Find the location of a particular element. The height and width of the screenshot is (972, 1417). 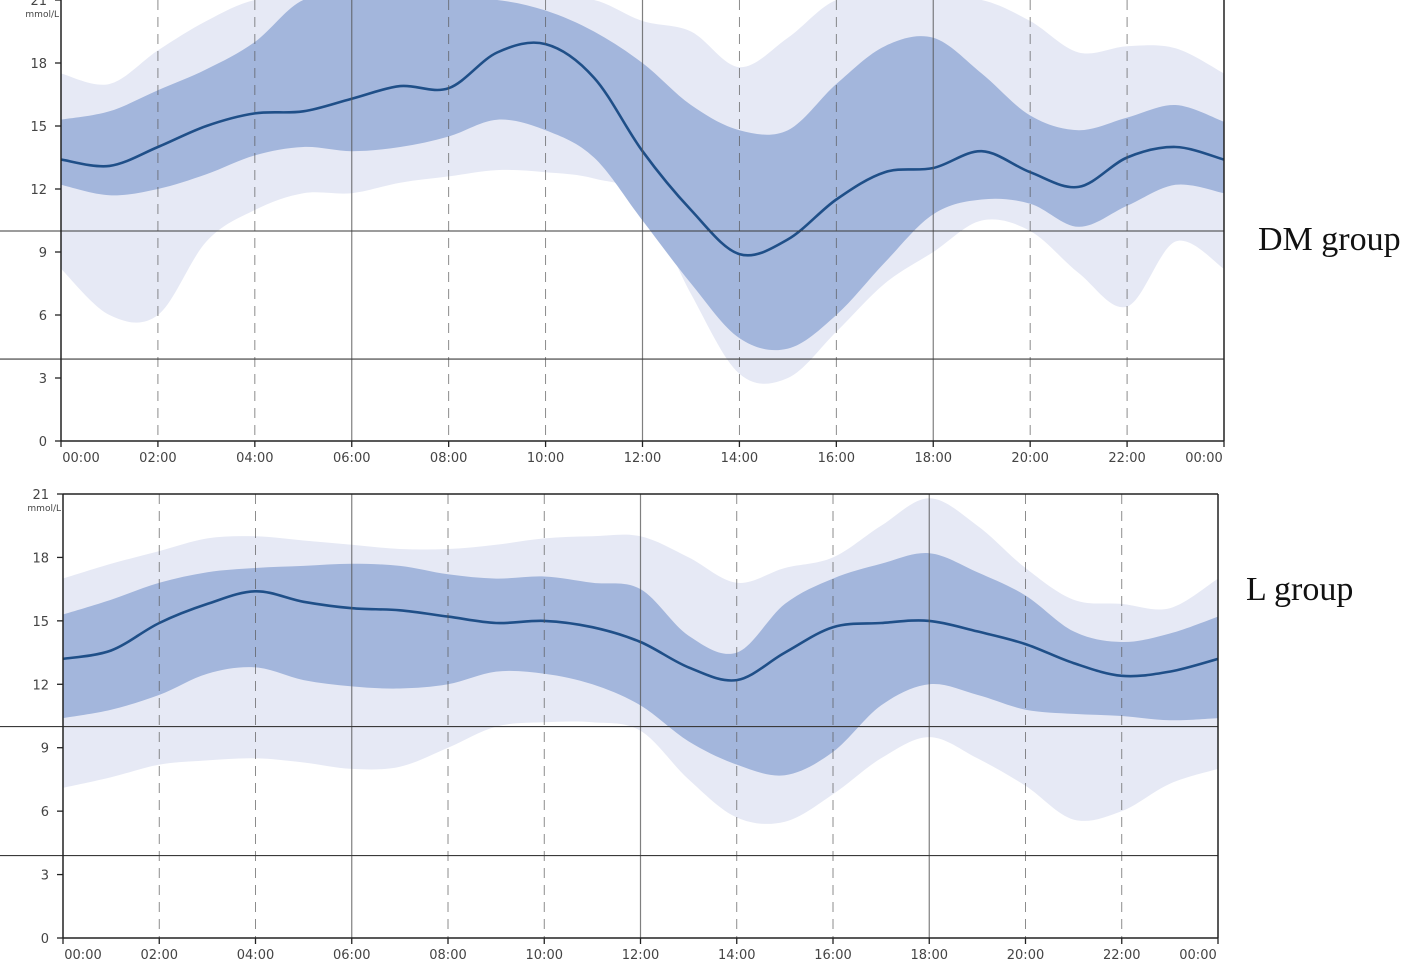

group-label: DM group is located at coordinates (1329, 239).